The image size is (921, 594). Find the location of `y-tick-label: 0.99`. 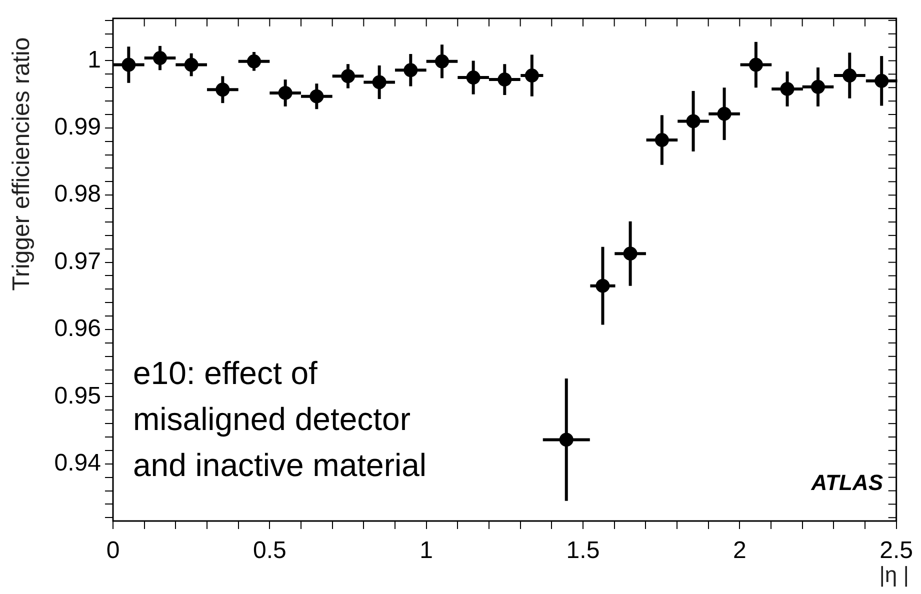

y-tick-label: 0.99 is located at coordinates (77, 127).